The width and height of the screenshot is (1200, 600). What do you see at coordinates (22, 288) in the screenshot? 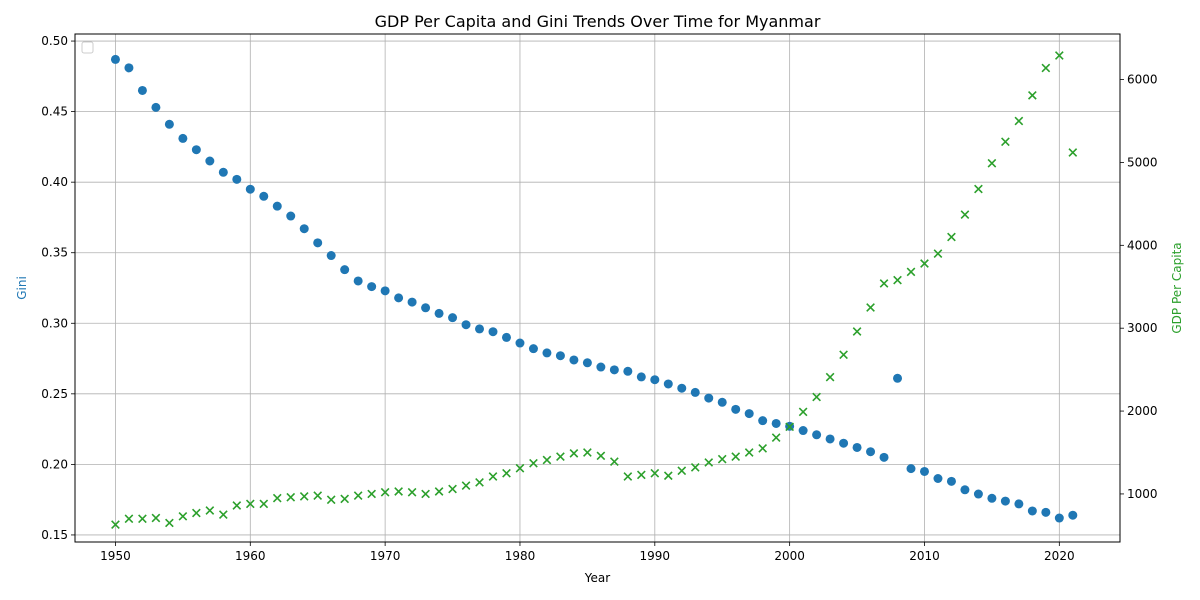
I see `left-axis-title: Gini` at bounding box center [22, 288].